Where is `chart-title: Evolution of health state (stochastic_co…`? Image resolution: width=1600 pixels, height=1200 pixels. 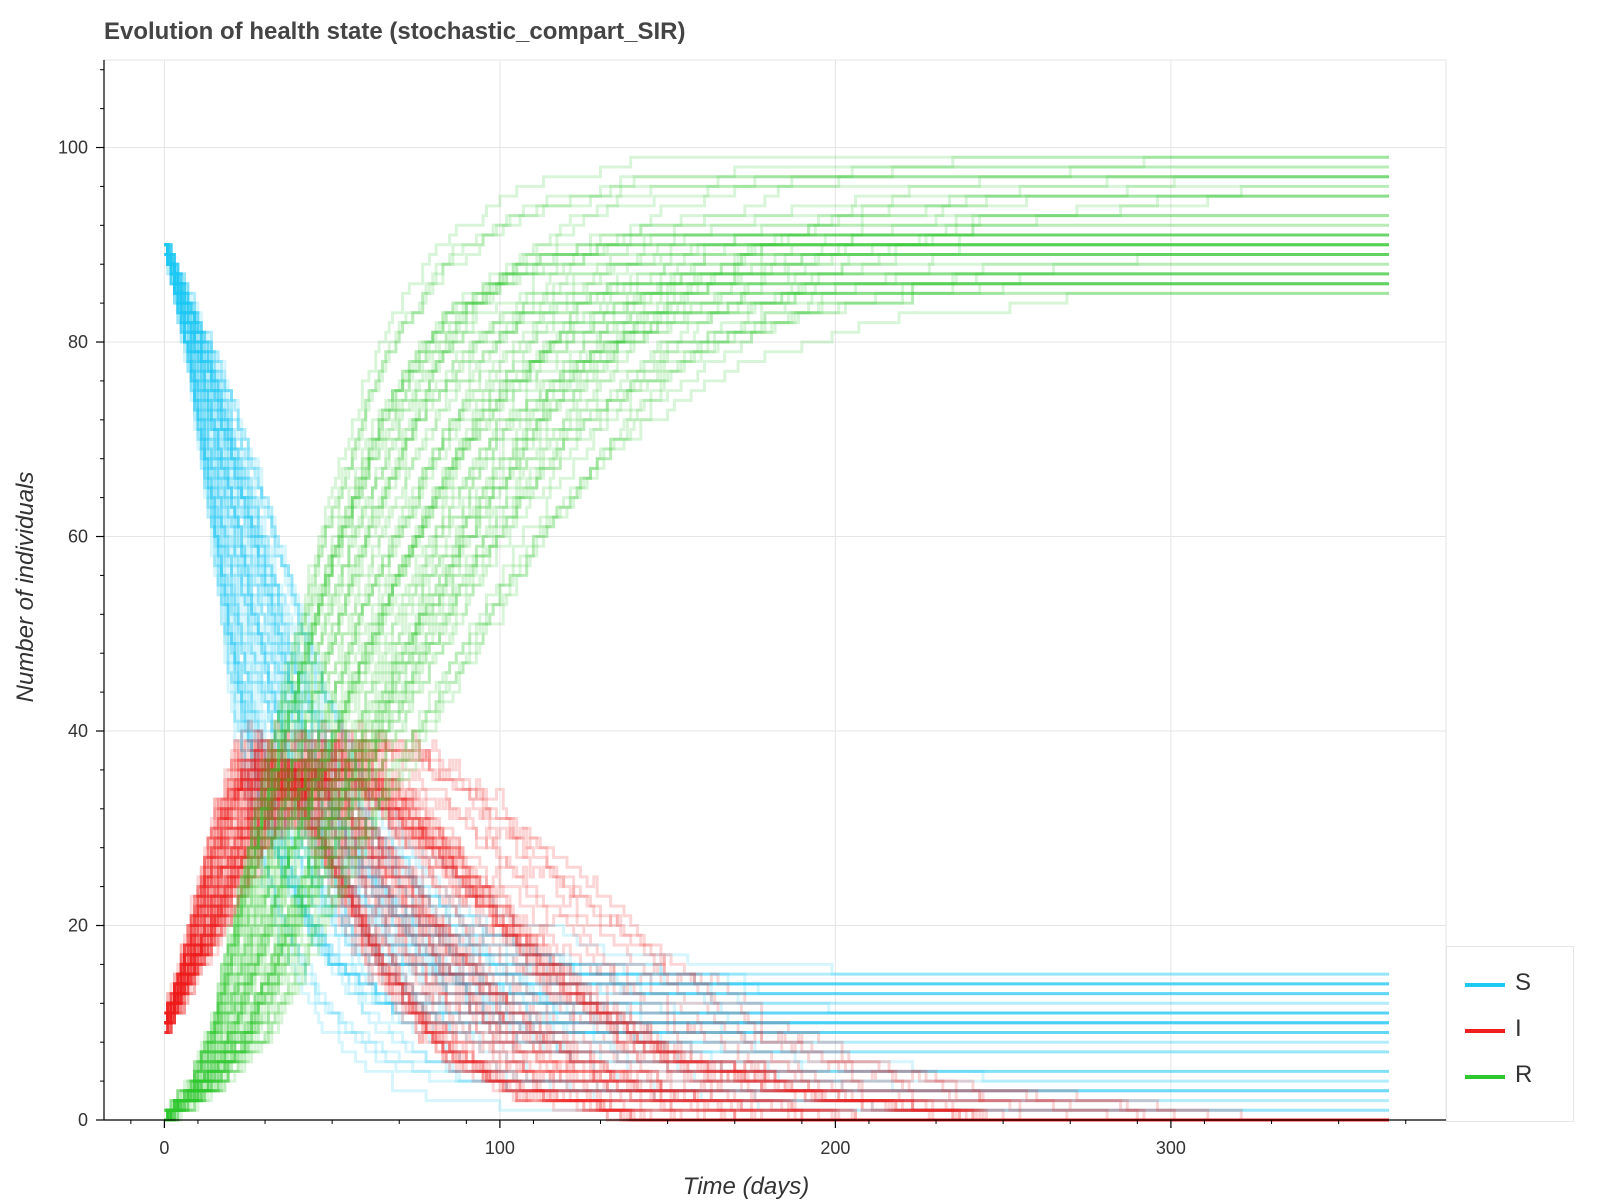
chart-title: Evolution of health state (stochastic_co… is located at coordinates (395, 31).